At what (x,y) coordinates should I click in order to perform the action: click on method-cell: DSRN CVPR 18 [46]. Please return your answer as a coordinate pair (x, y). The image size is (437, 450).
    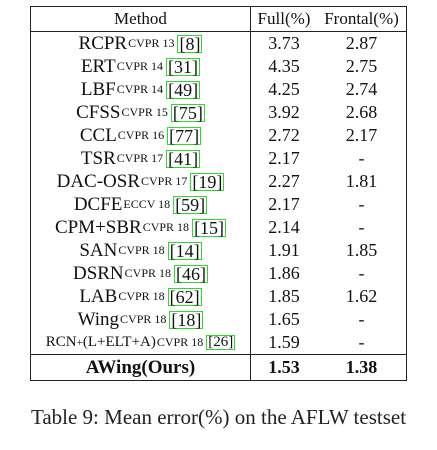
    Looking at the image, I should click on (141, 273).